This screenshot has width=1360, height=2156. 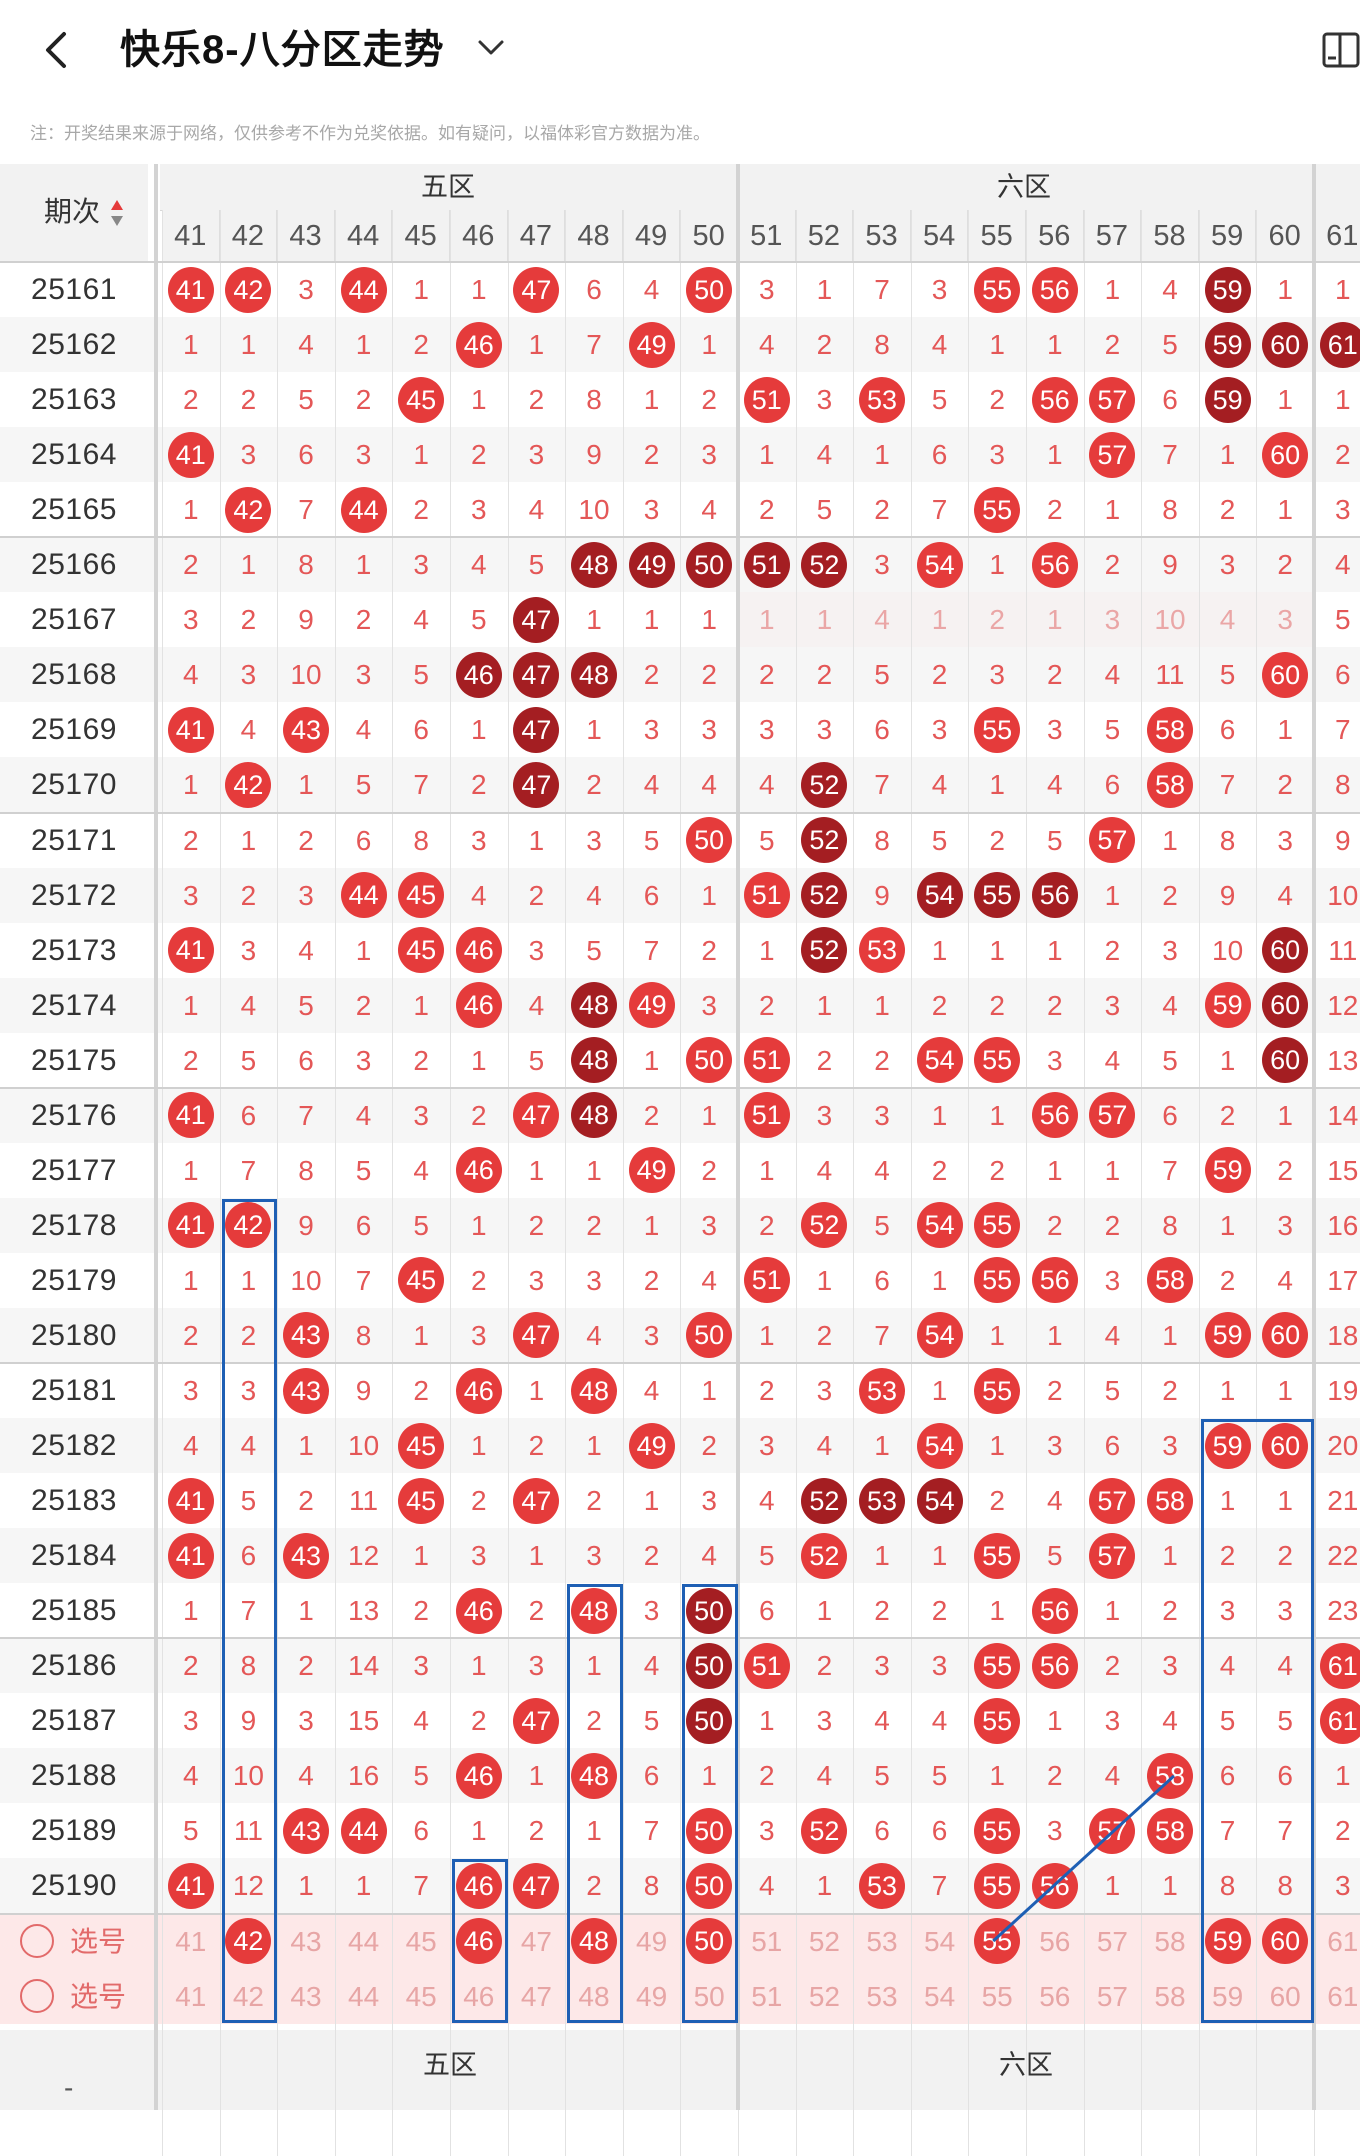 What do you see at coordinates (824, 950) in the screenshot?
I see `number-ball: 52` at bounding box center [824, 950].